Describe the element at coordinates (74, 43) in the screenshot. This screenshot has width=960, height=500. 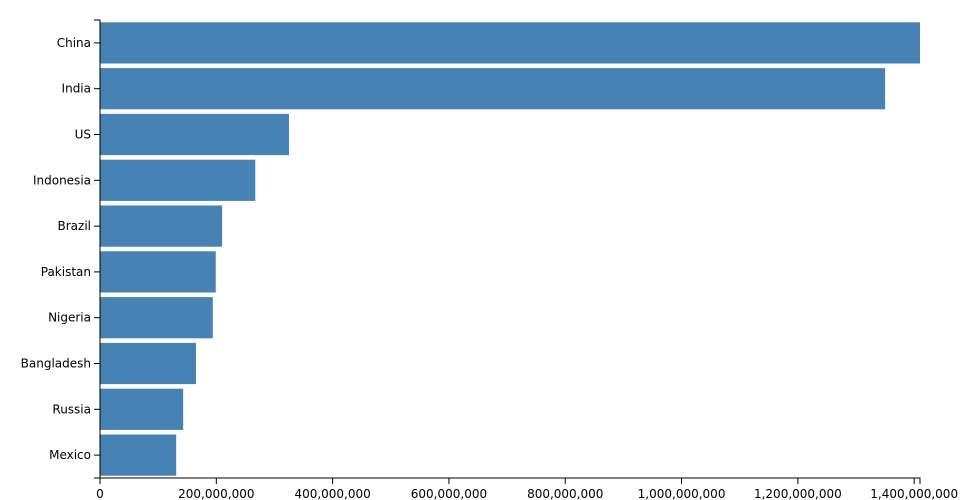
I see `y-tick-label: China` at that location.